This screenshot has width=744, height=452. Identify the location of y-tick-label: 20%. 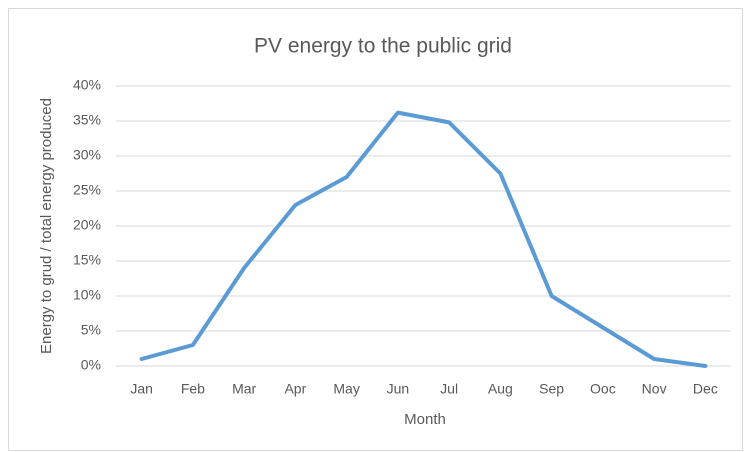
(87, 225).